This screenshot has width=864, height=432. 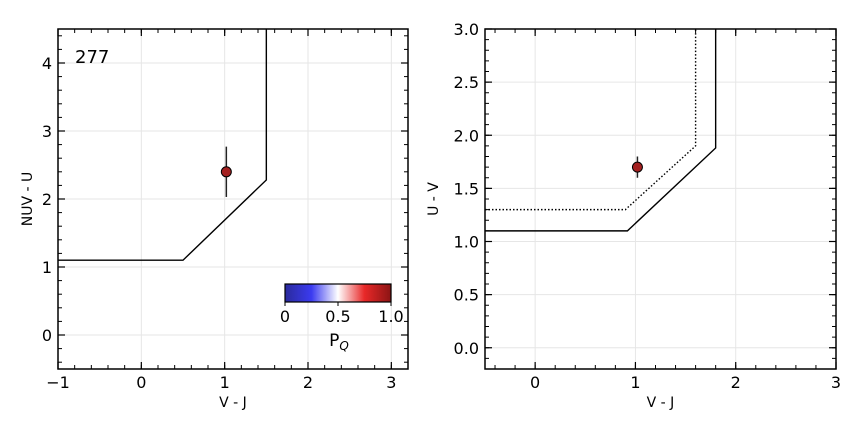 I want to click on y-tick-label: 4, so click(x=47, y=63).